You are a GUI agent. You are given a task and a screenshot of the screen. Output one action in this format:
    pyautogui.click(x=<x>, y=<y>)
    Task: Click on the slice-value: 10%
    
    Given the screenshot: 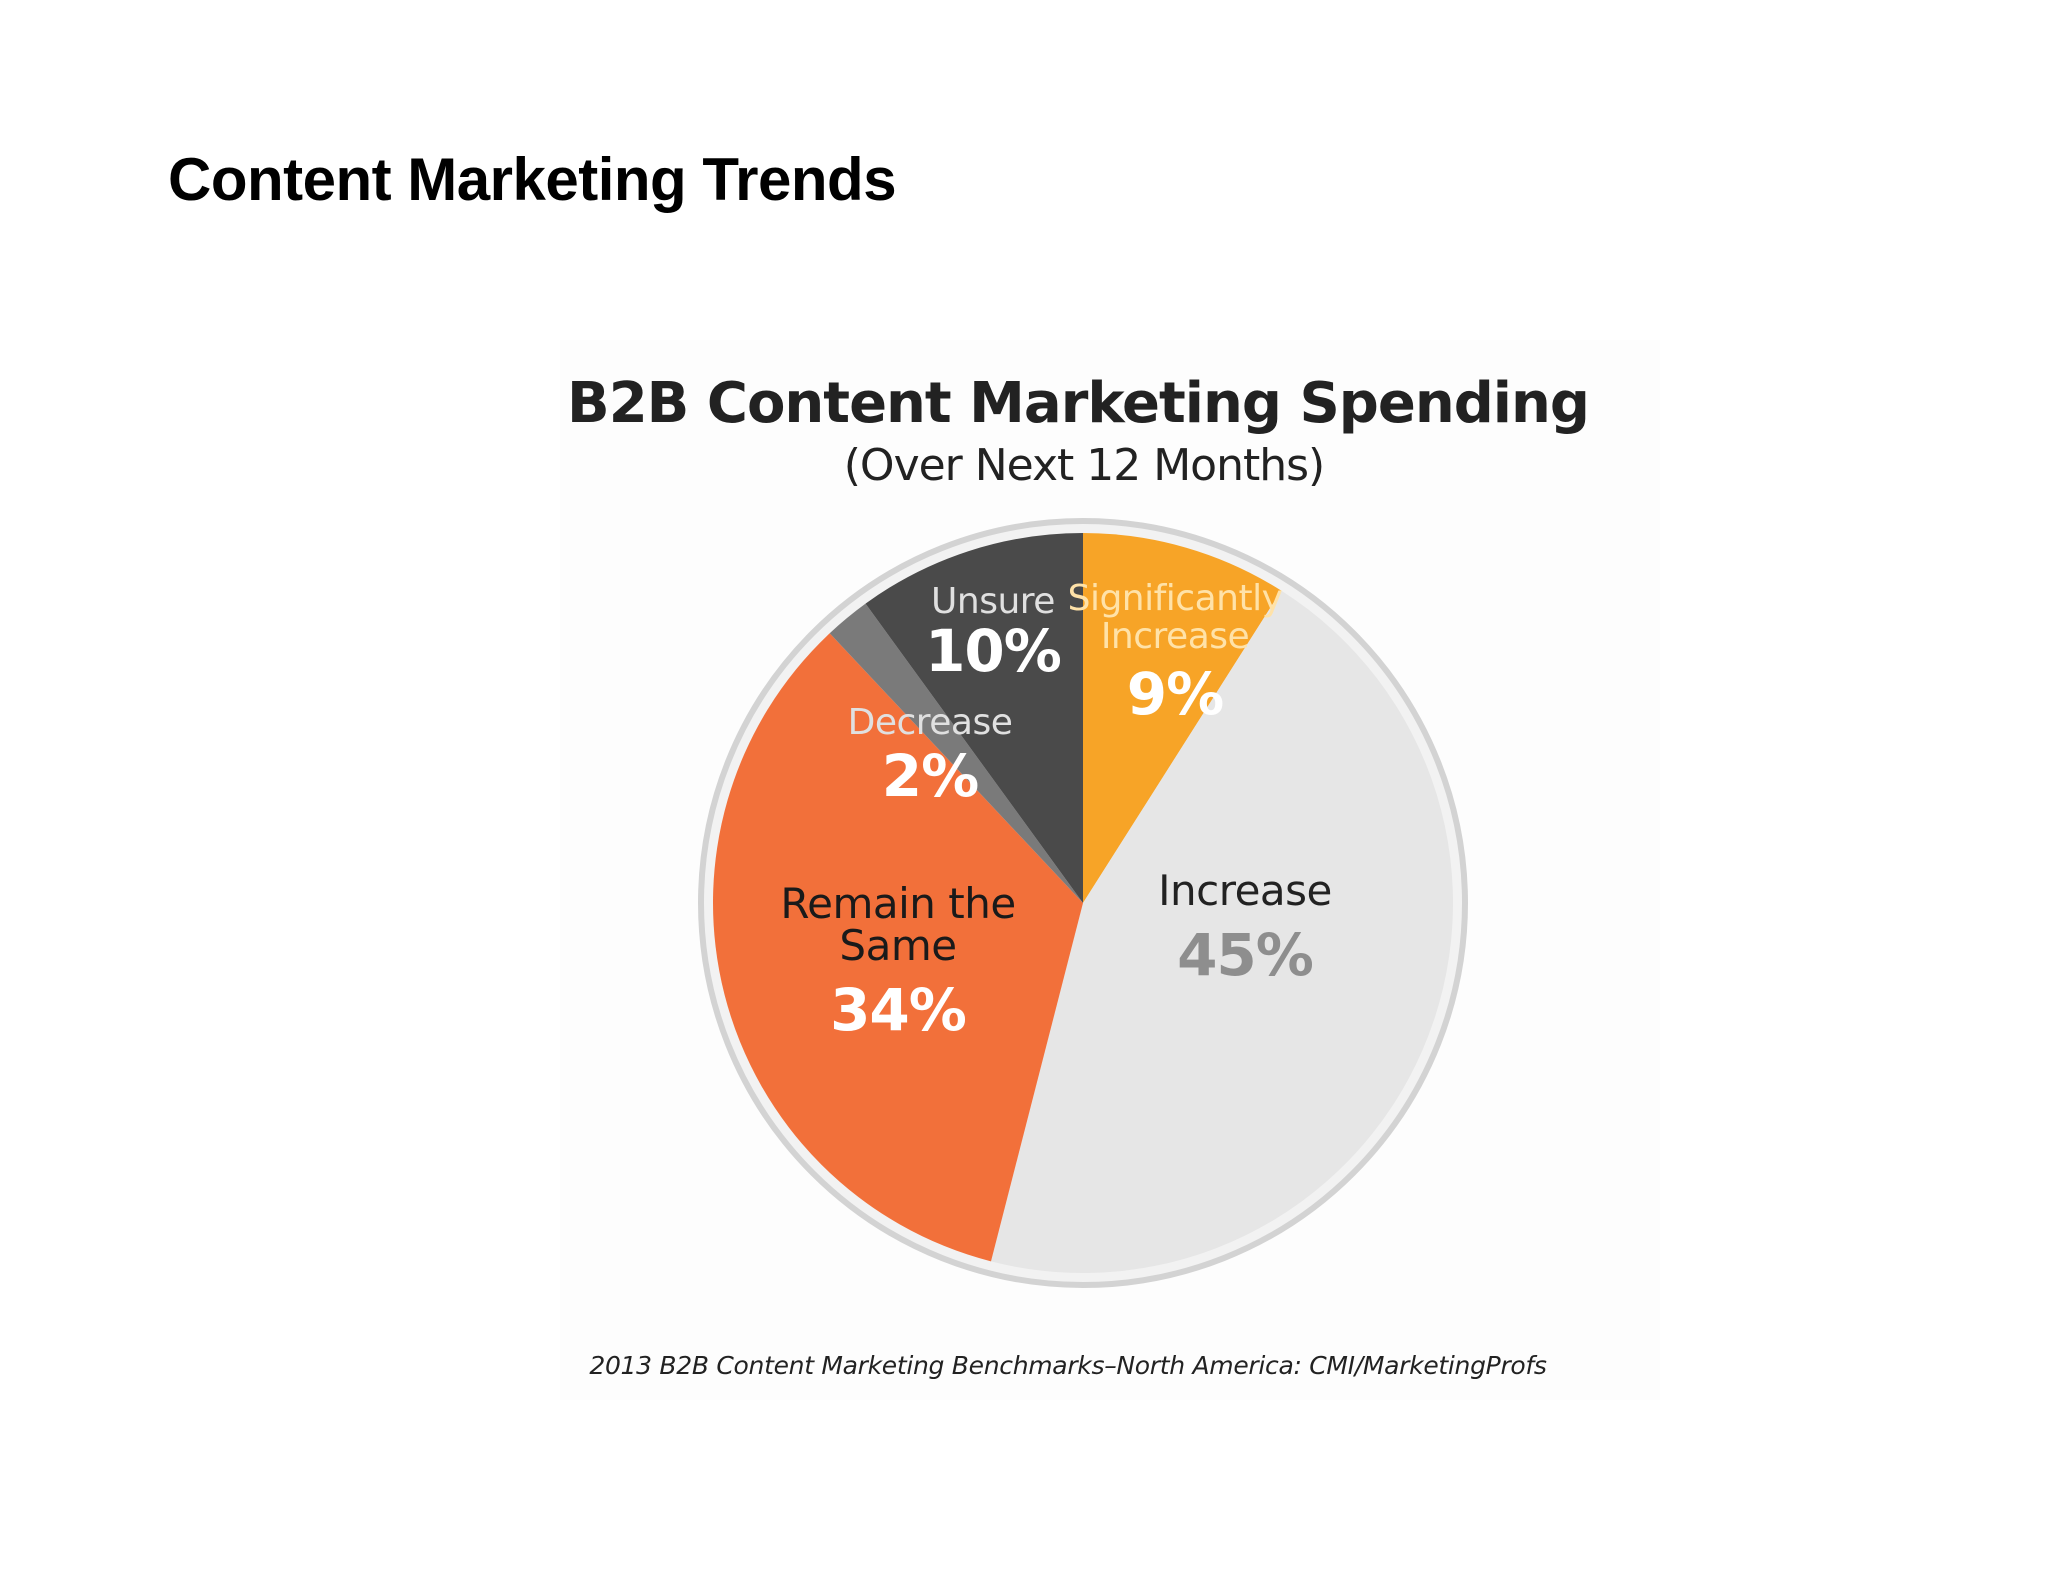 What is the action you would take?
    pyautogui.click(x=993, y=651)
    